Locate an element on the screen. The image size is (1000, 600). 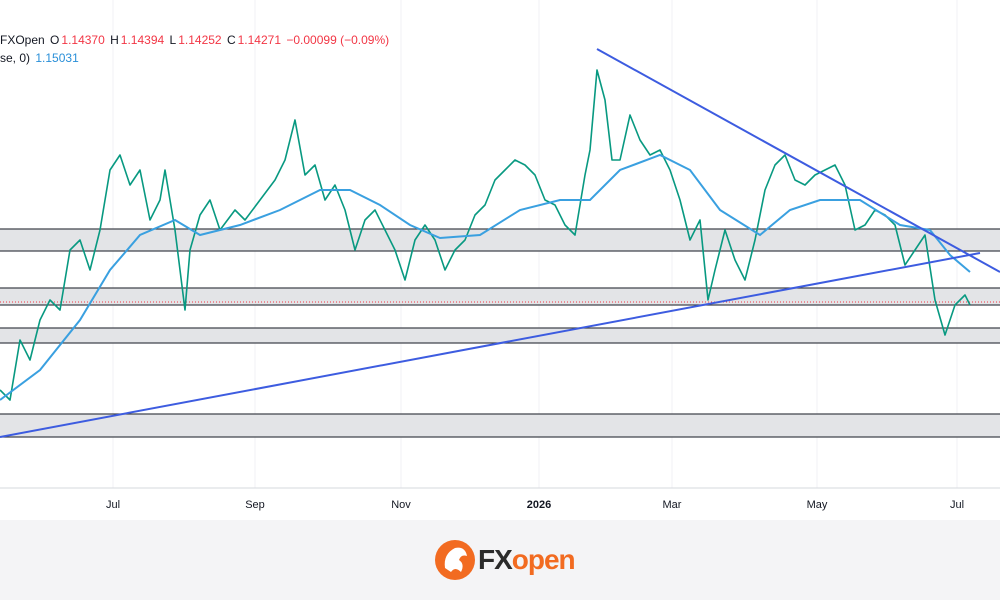
symbol: FXOpen is located at coordinates (22, 40).